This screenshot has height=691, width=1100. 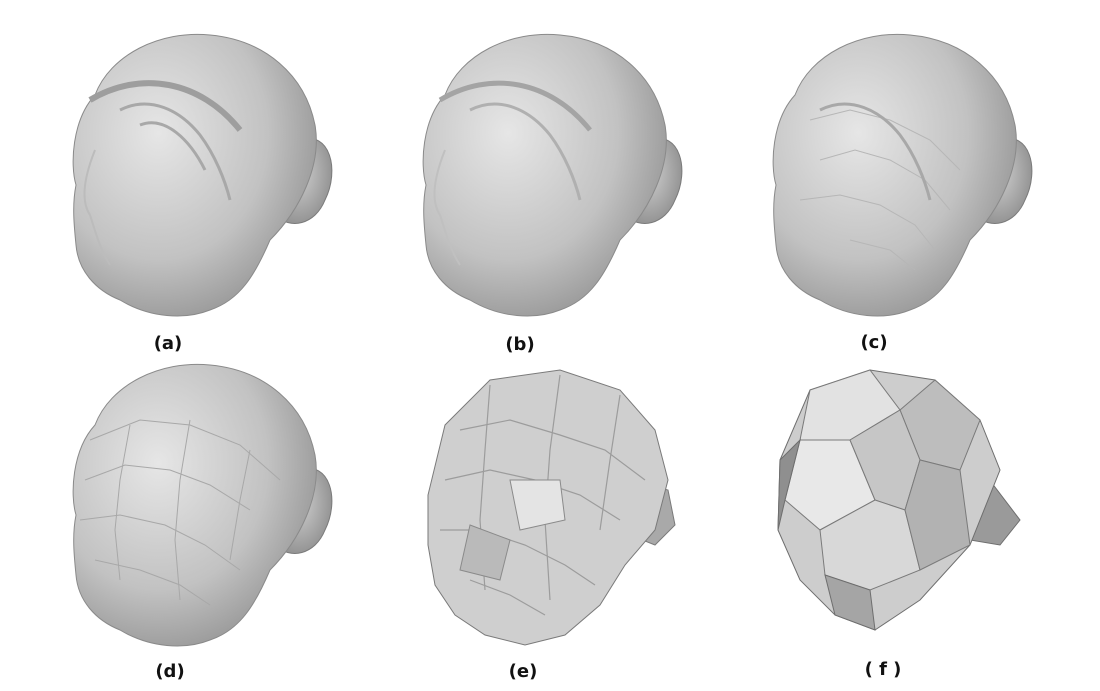 I want to click on caption-d: (d), so click(x=170, y=671).